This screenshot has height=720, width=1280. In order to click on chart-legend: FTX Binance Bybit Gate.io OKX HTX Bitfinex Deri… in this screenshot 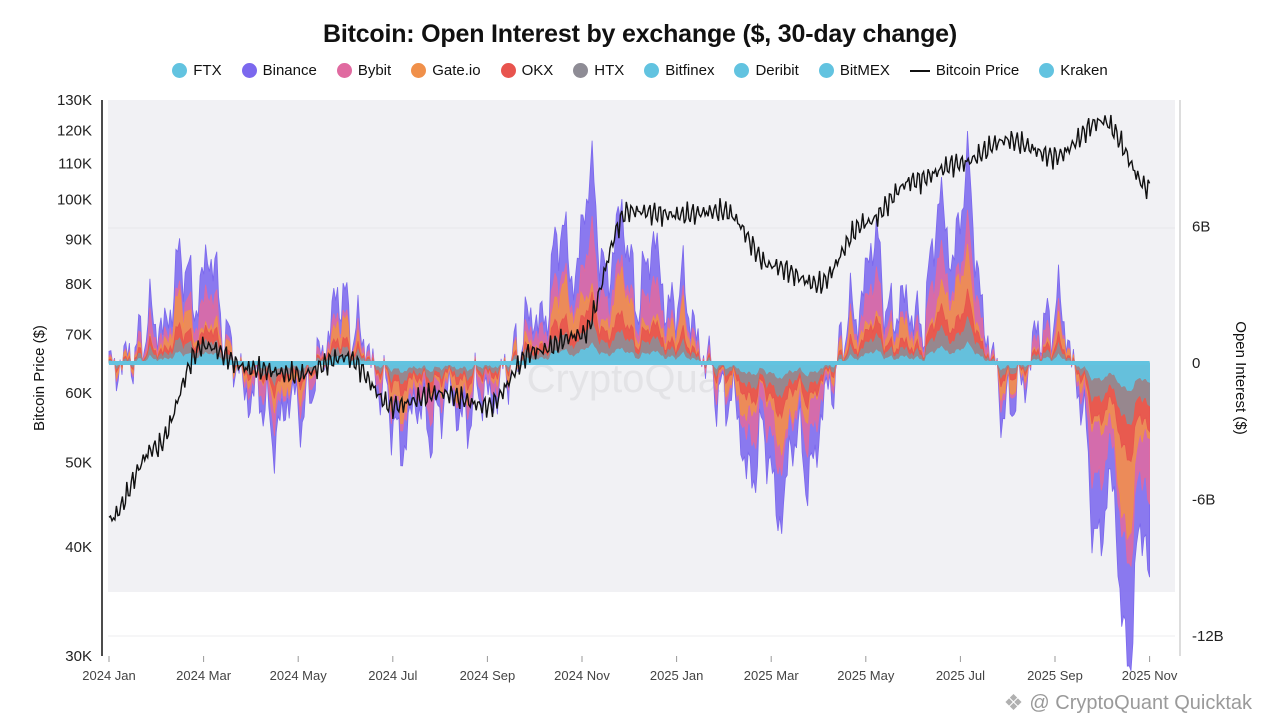, I will do `click(640, 70)`.